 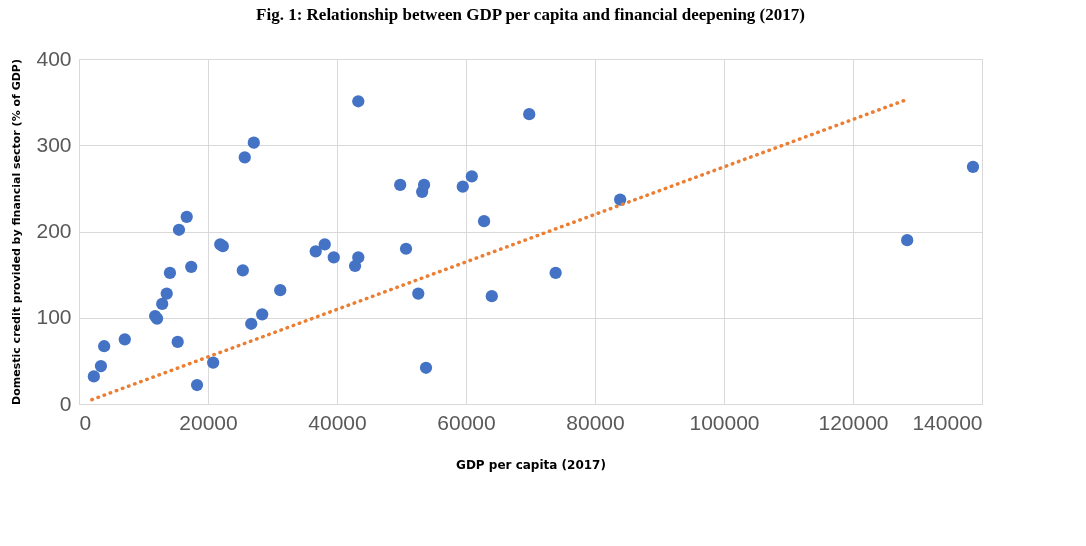 I want to click on x-axis-title: GDP per capita (2017), so click(x=531, y=464).